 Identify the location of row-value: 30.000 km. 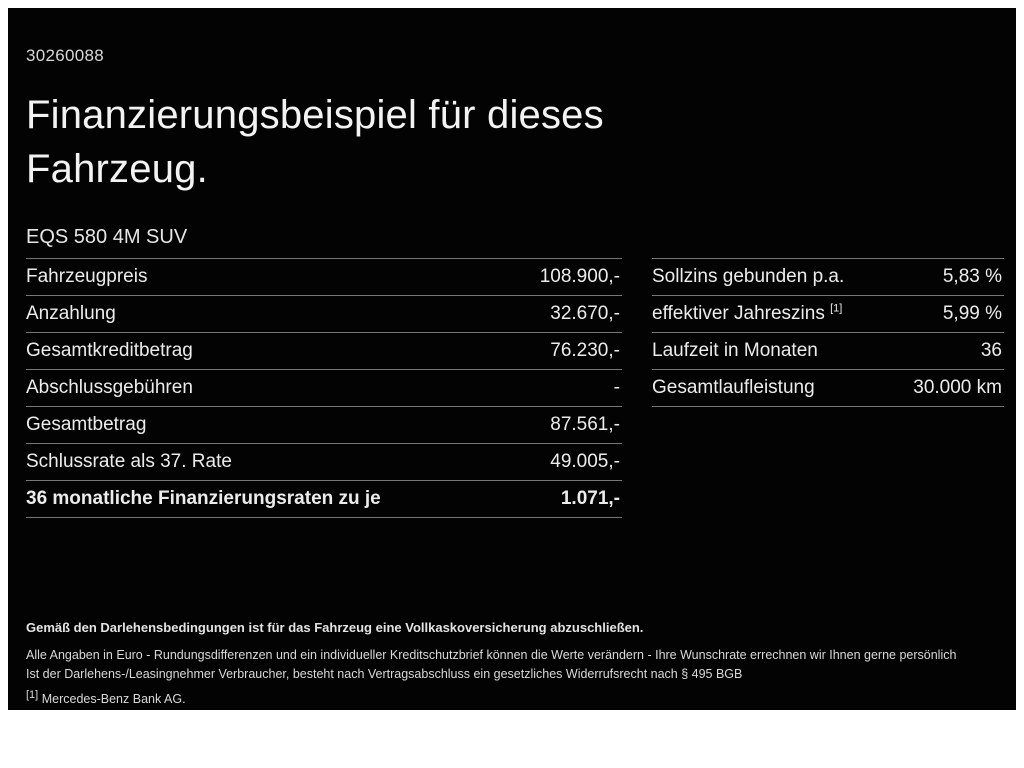
(957, 387).